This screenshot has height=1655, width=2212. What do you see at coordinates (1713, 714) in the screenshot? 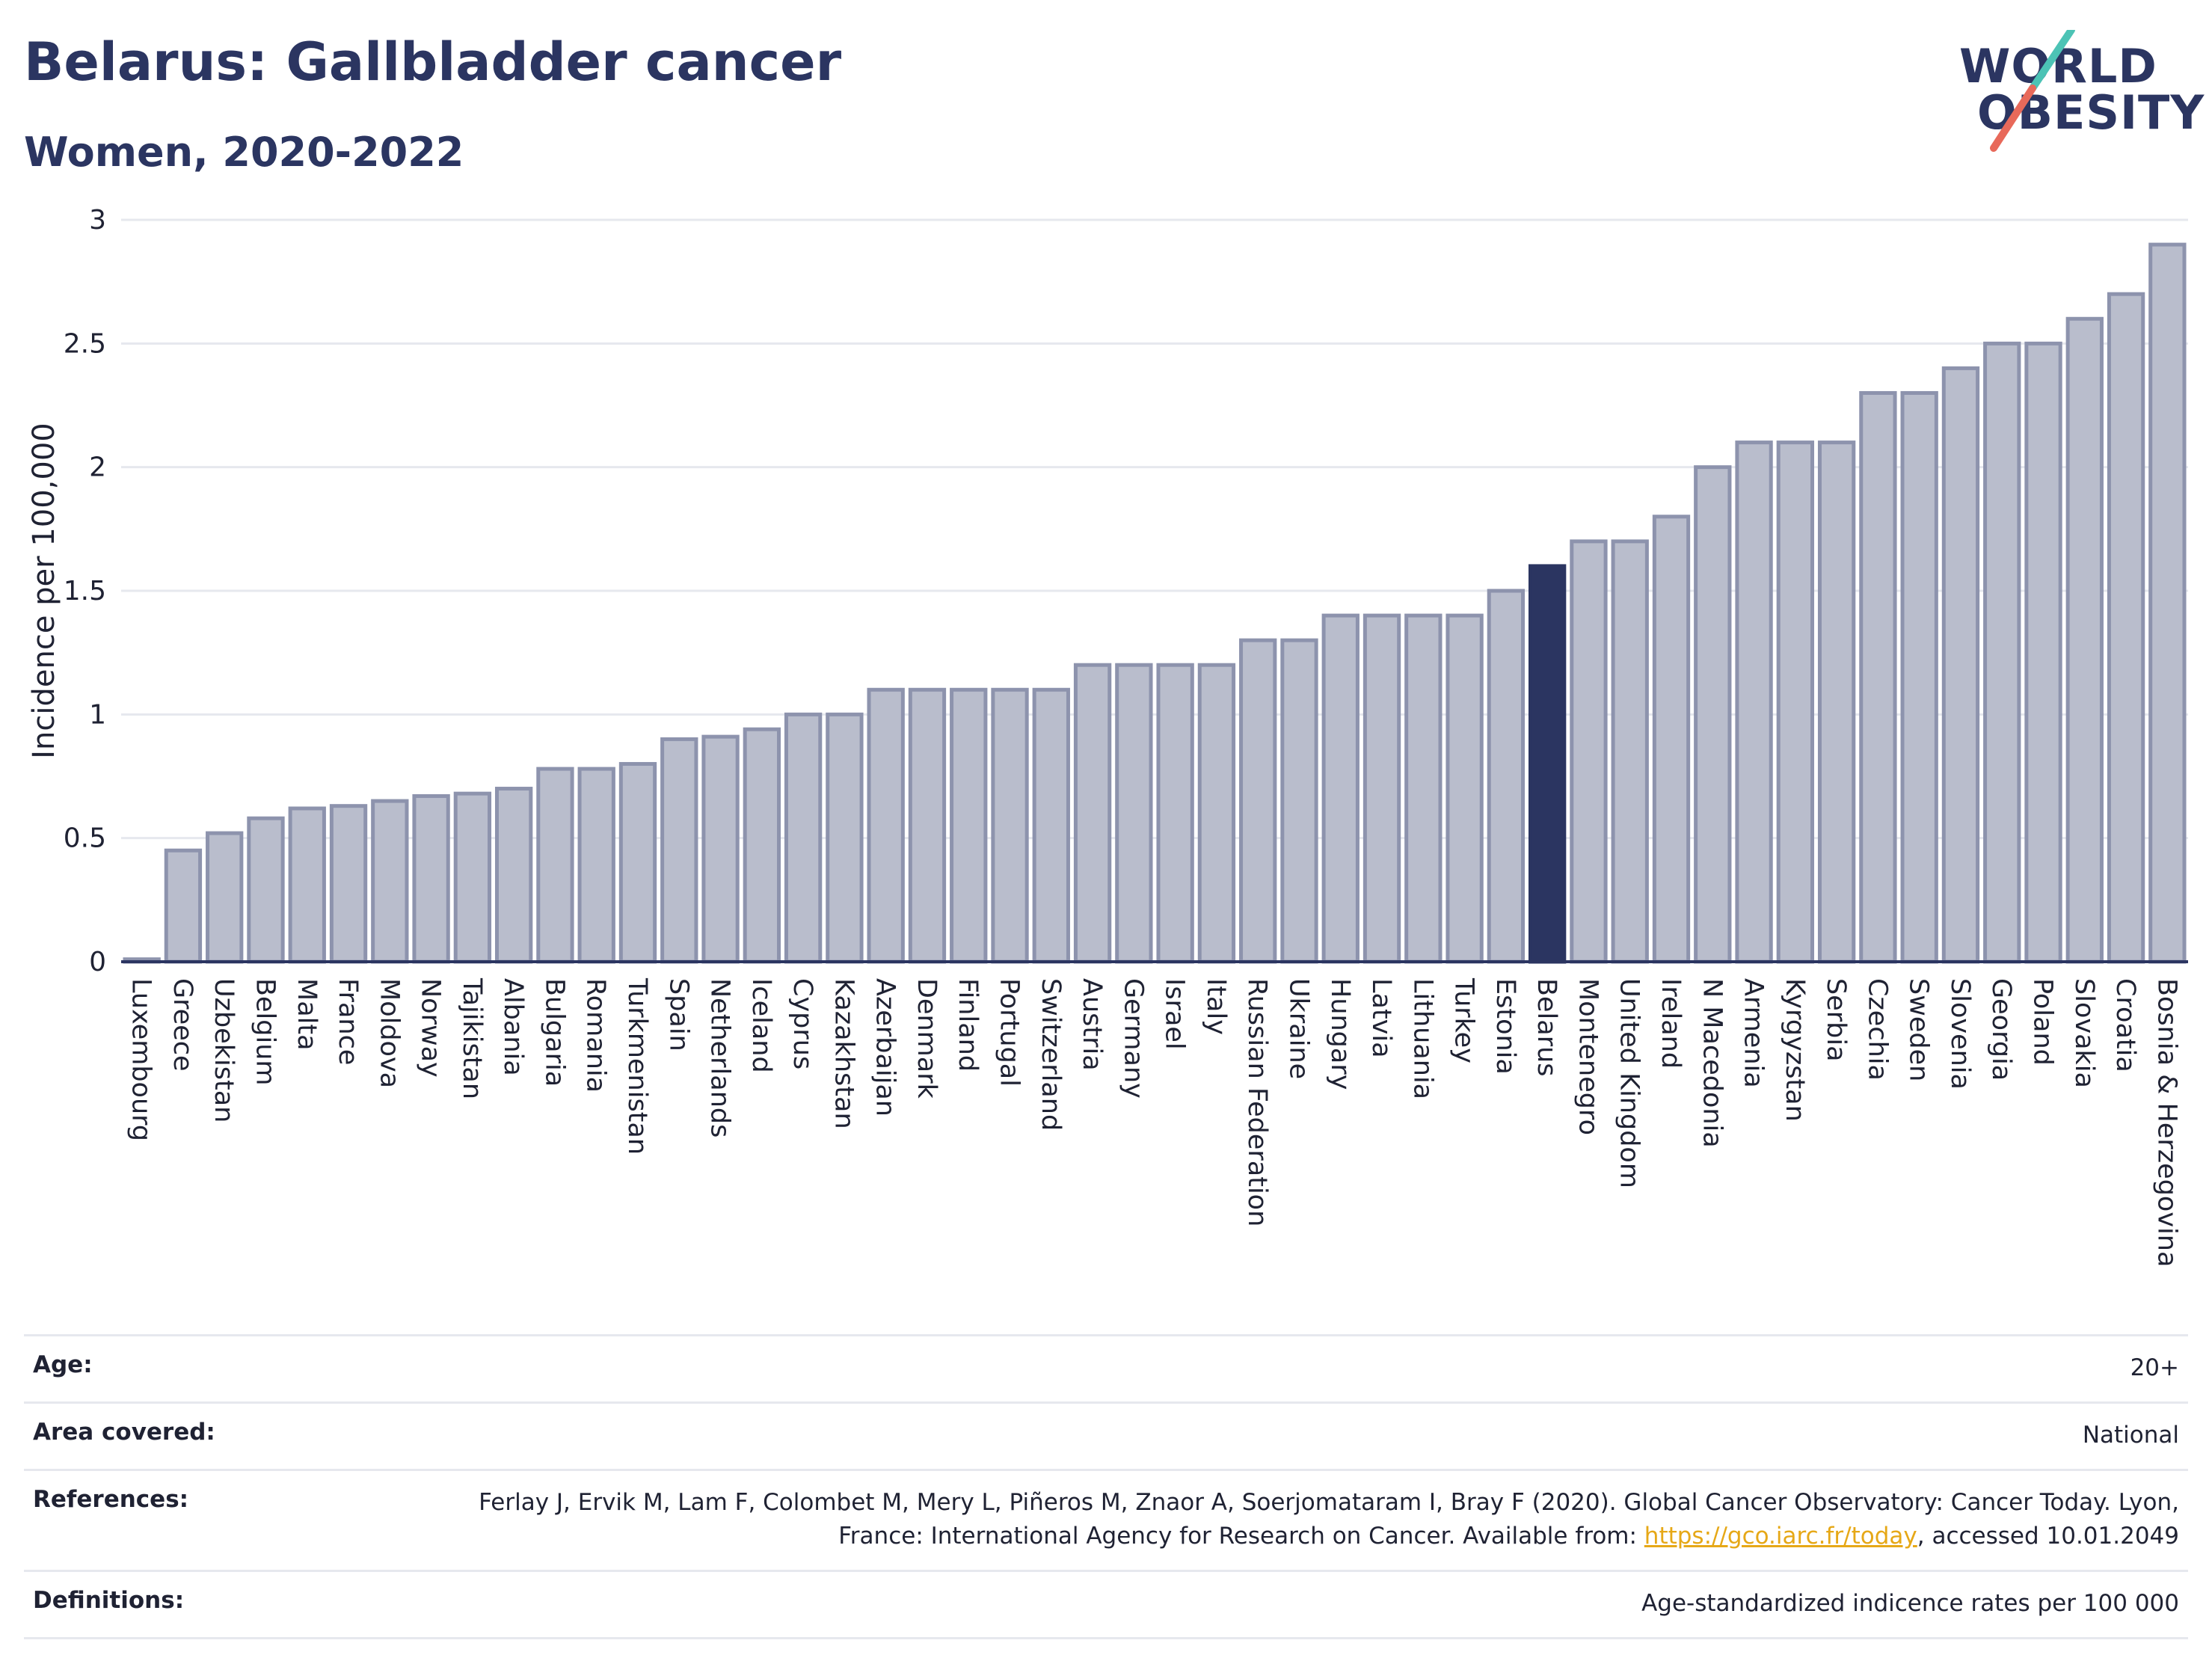
I see `bar-n-macedonia` at bounding box center [1713, 714].